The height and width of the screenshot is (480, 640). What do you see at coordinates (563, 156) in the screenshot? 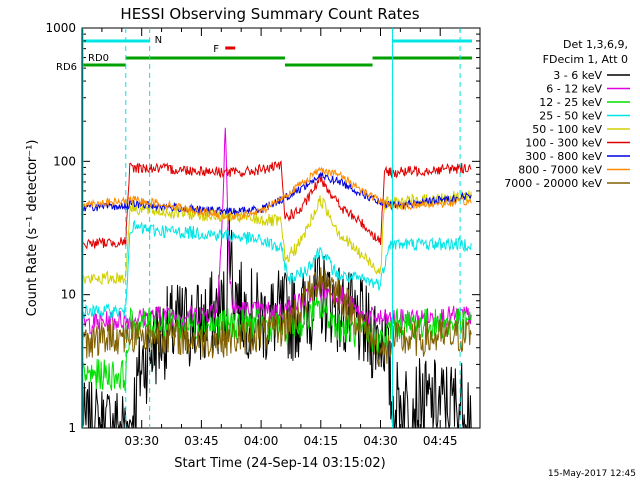
I see `legend-label: 300 - 800 keV` at bounding box center [563, 156].